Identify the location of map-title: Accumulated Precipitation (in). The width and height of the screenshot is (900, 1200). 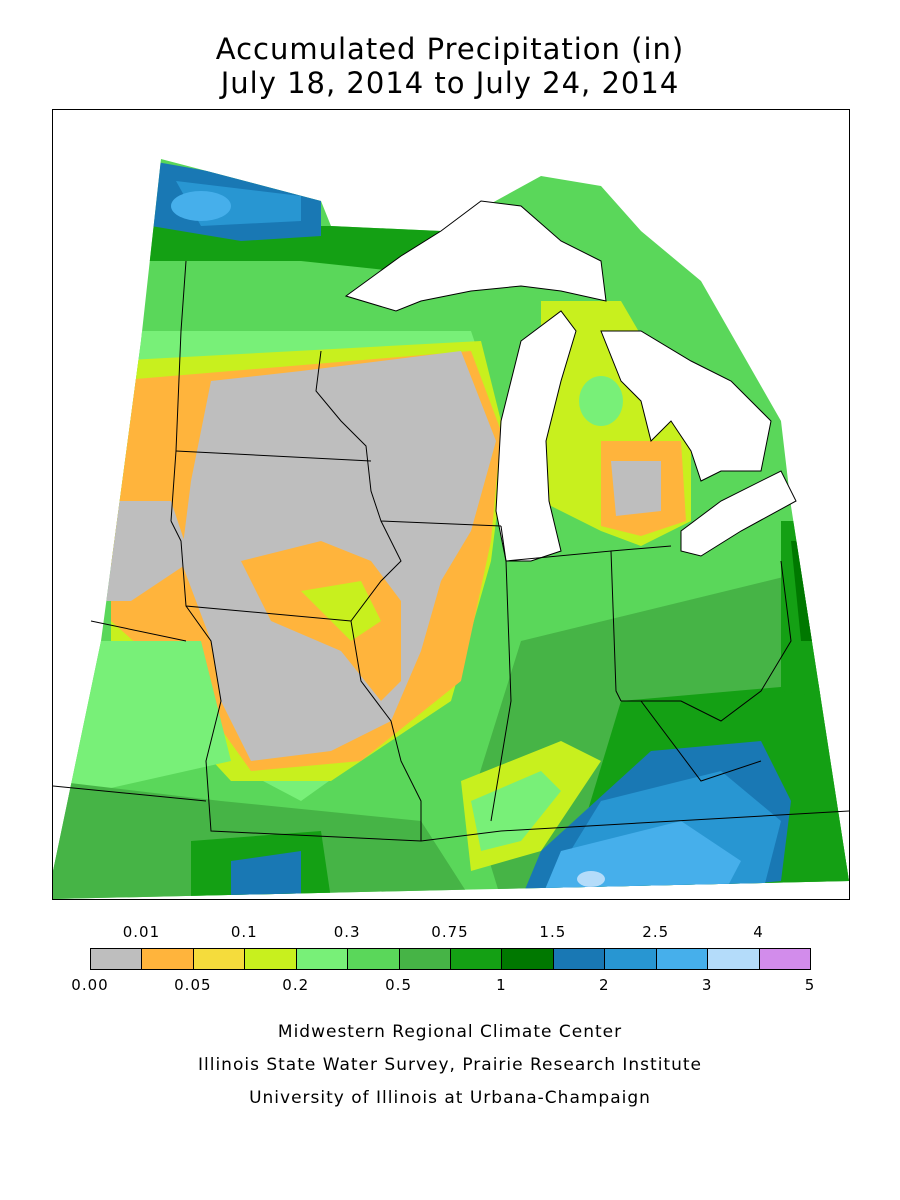
(450, 49).